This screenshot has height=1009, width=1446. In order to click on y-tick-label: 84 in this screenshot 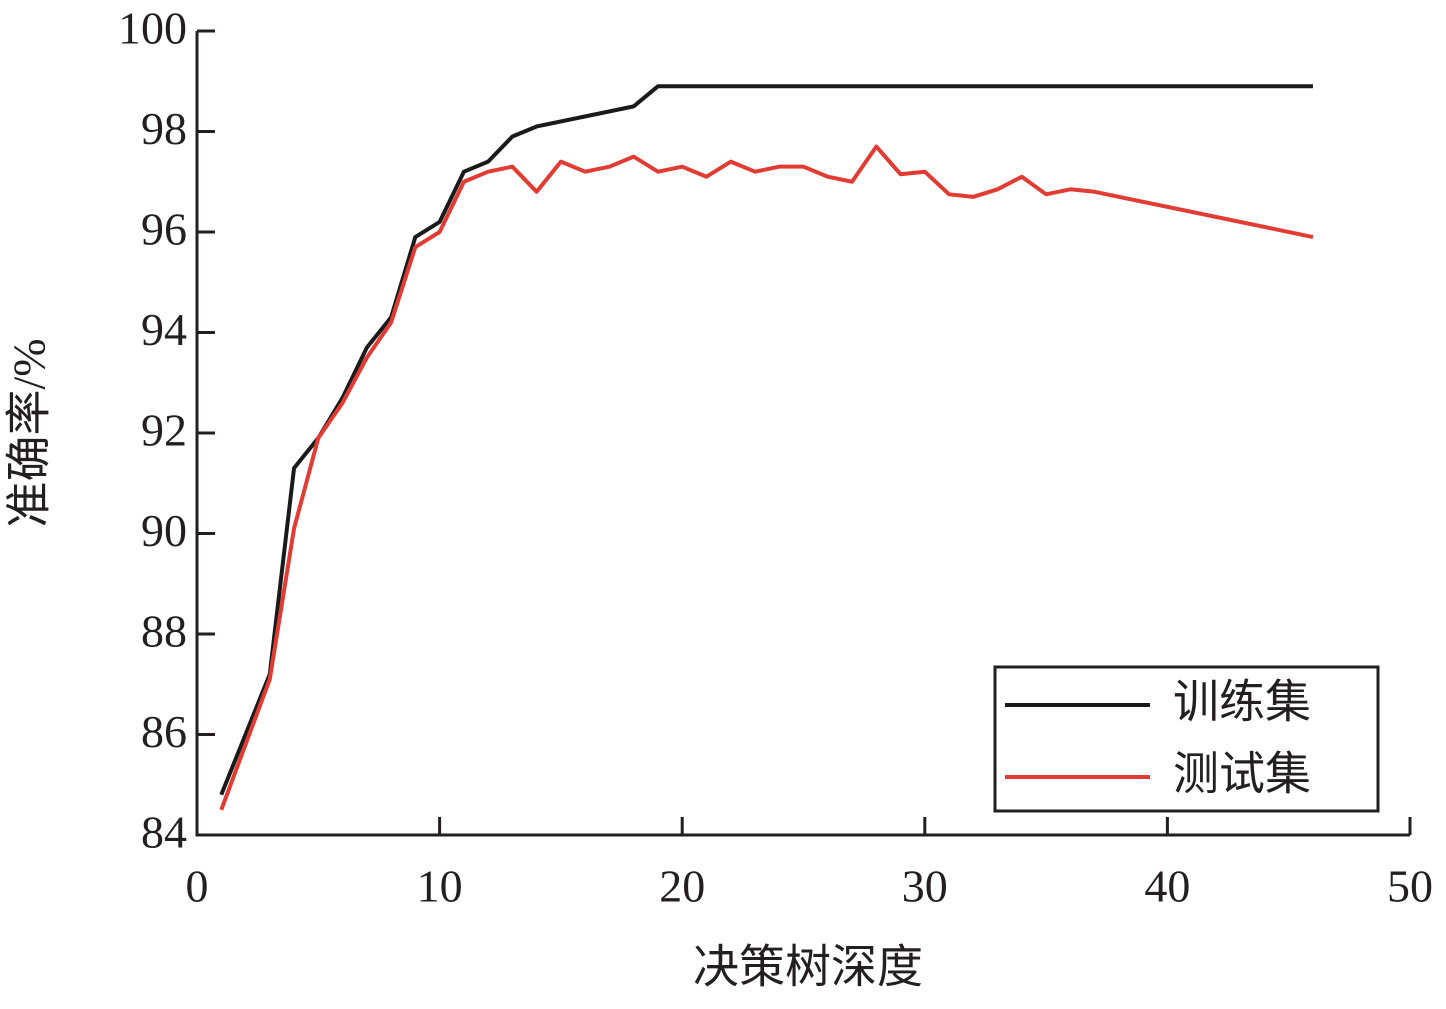, I will do `click(164, 832)`.